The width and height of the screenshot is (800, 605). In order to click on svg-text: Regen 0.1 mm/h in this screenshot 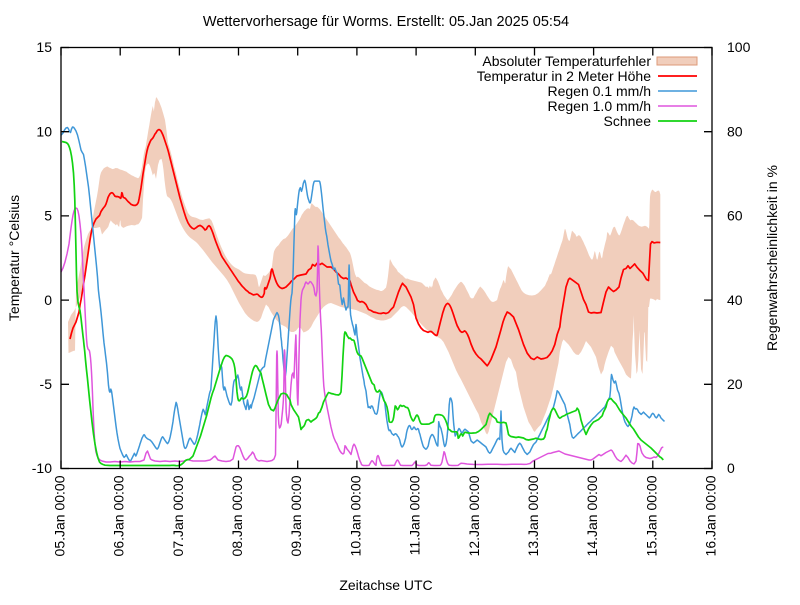, I will do `click(600, 91)`.